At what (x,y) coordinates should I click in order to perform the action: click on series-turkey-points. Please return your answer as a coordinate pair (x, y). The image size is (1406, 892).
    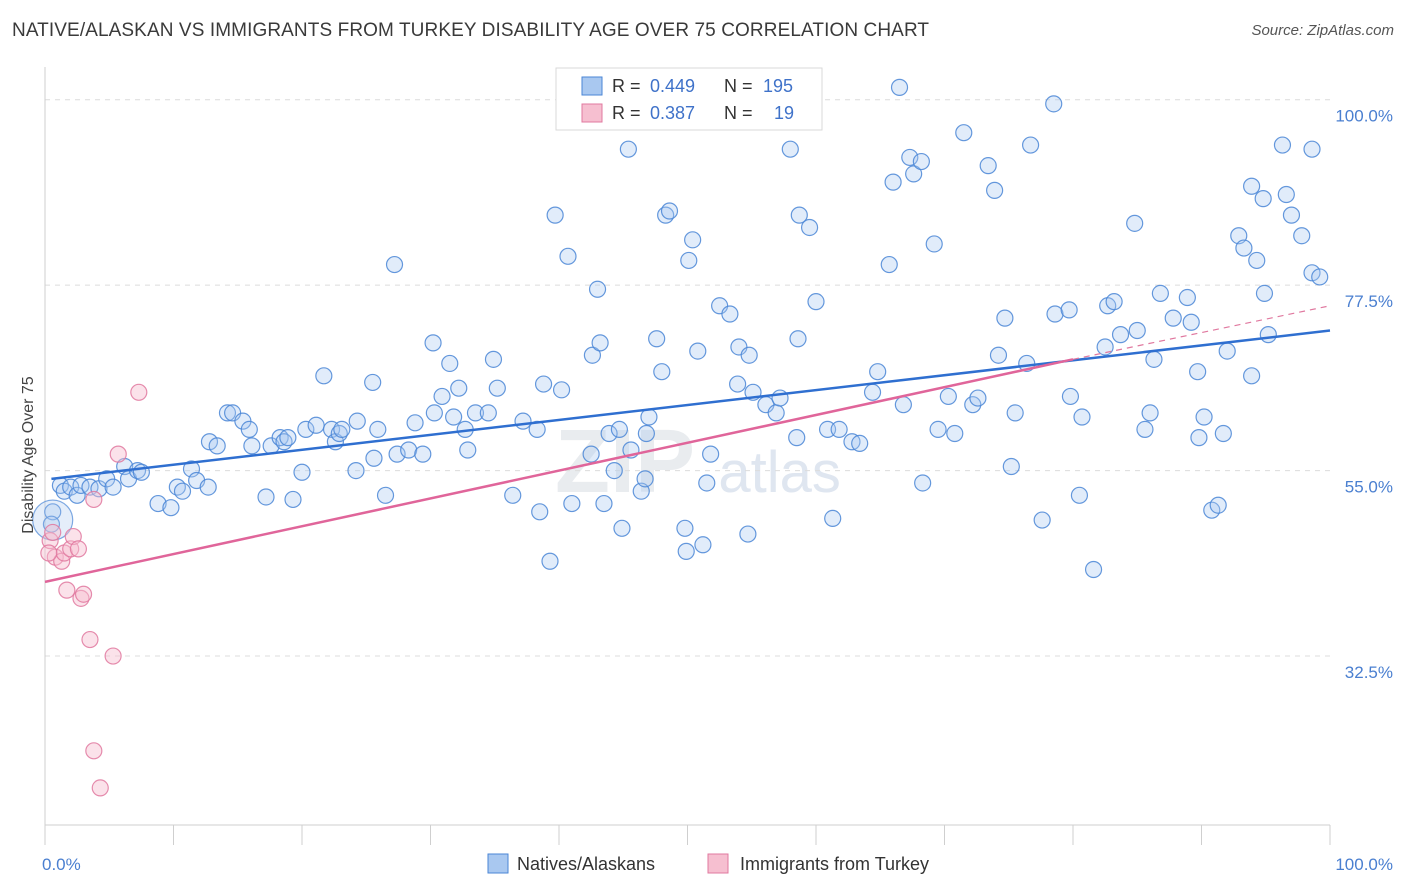
    Looking at the image, I should click on (94, 590).